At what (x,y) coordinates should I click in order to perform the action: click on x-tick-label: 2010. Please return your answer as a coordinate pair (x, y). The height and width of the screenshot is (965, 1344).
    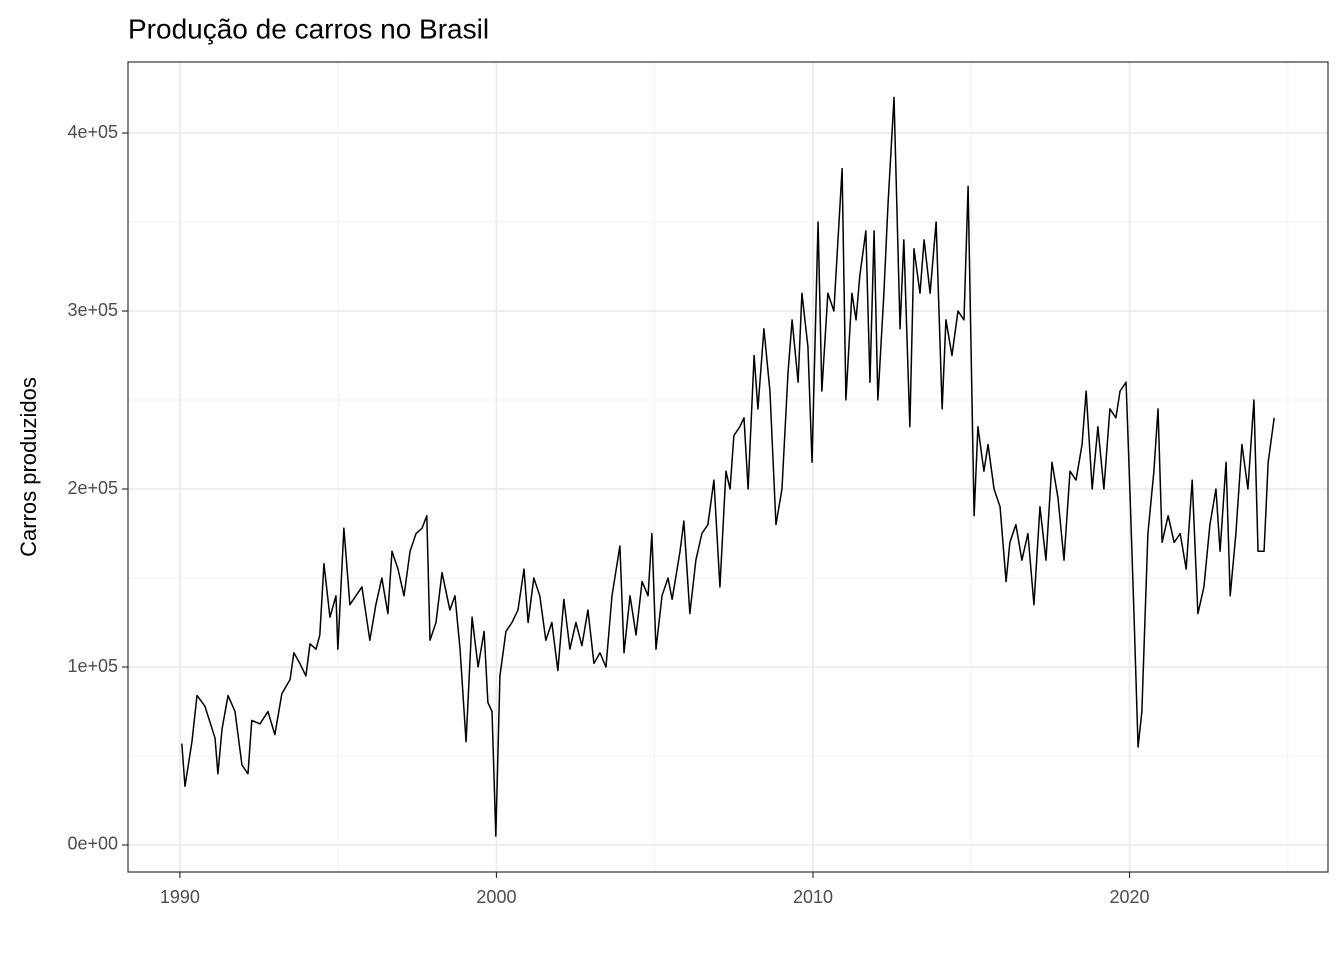
    Looking at the image, I should click on (813, 897).